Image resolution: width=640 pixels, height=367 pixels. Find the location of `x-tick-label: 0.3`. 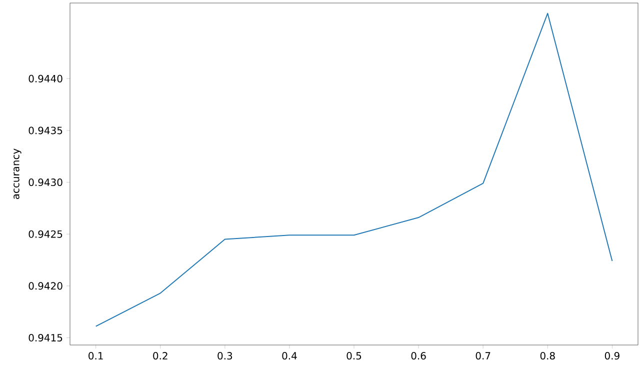

x-tick-label: 0.3 is located at coordinates (225, 356).